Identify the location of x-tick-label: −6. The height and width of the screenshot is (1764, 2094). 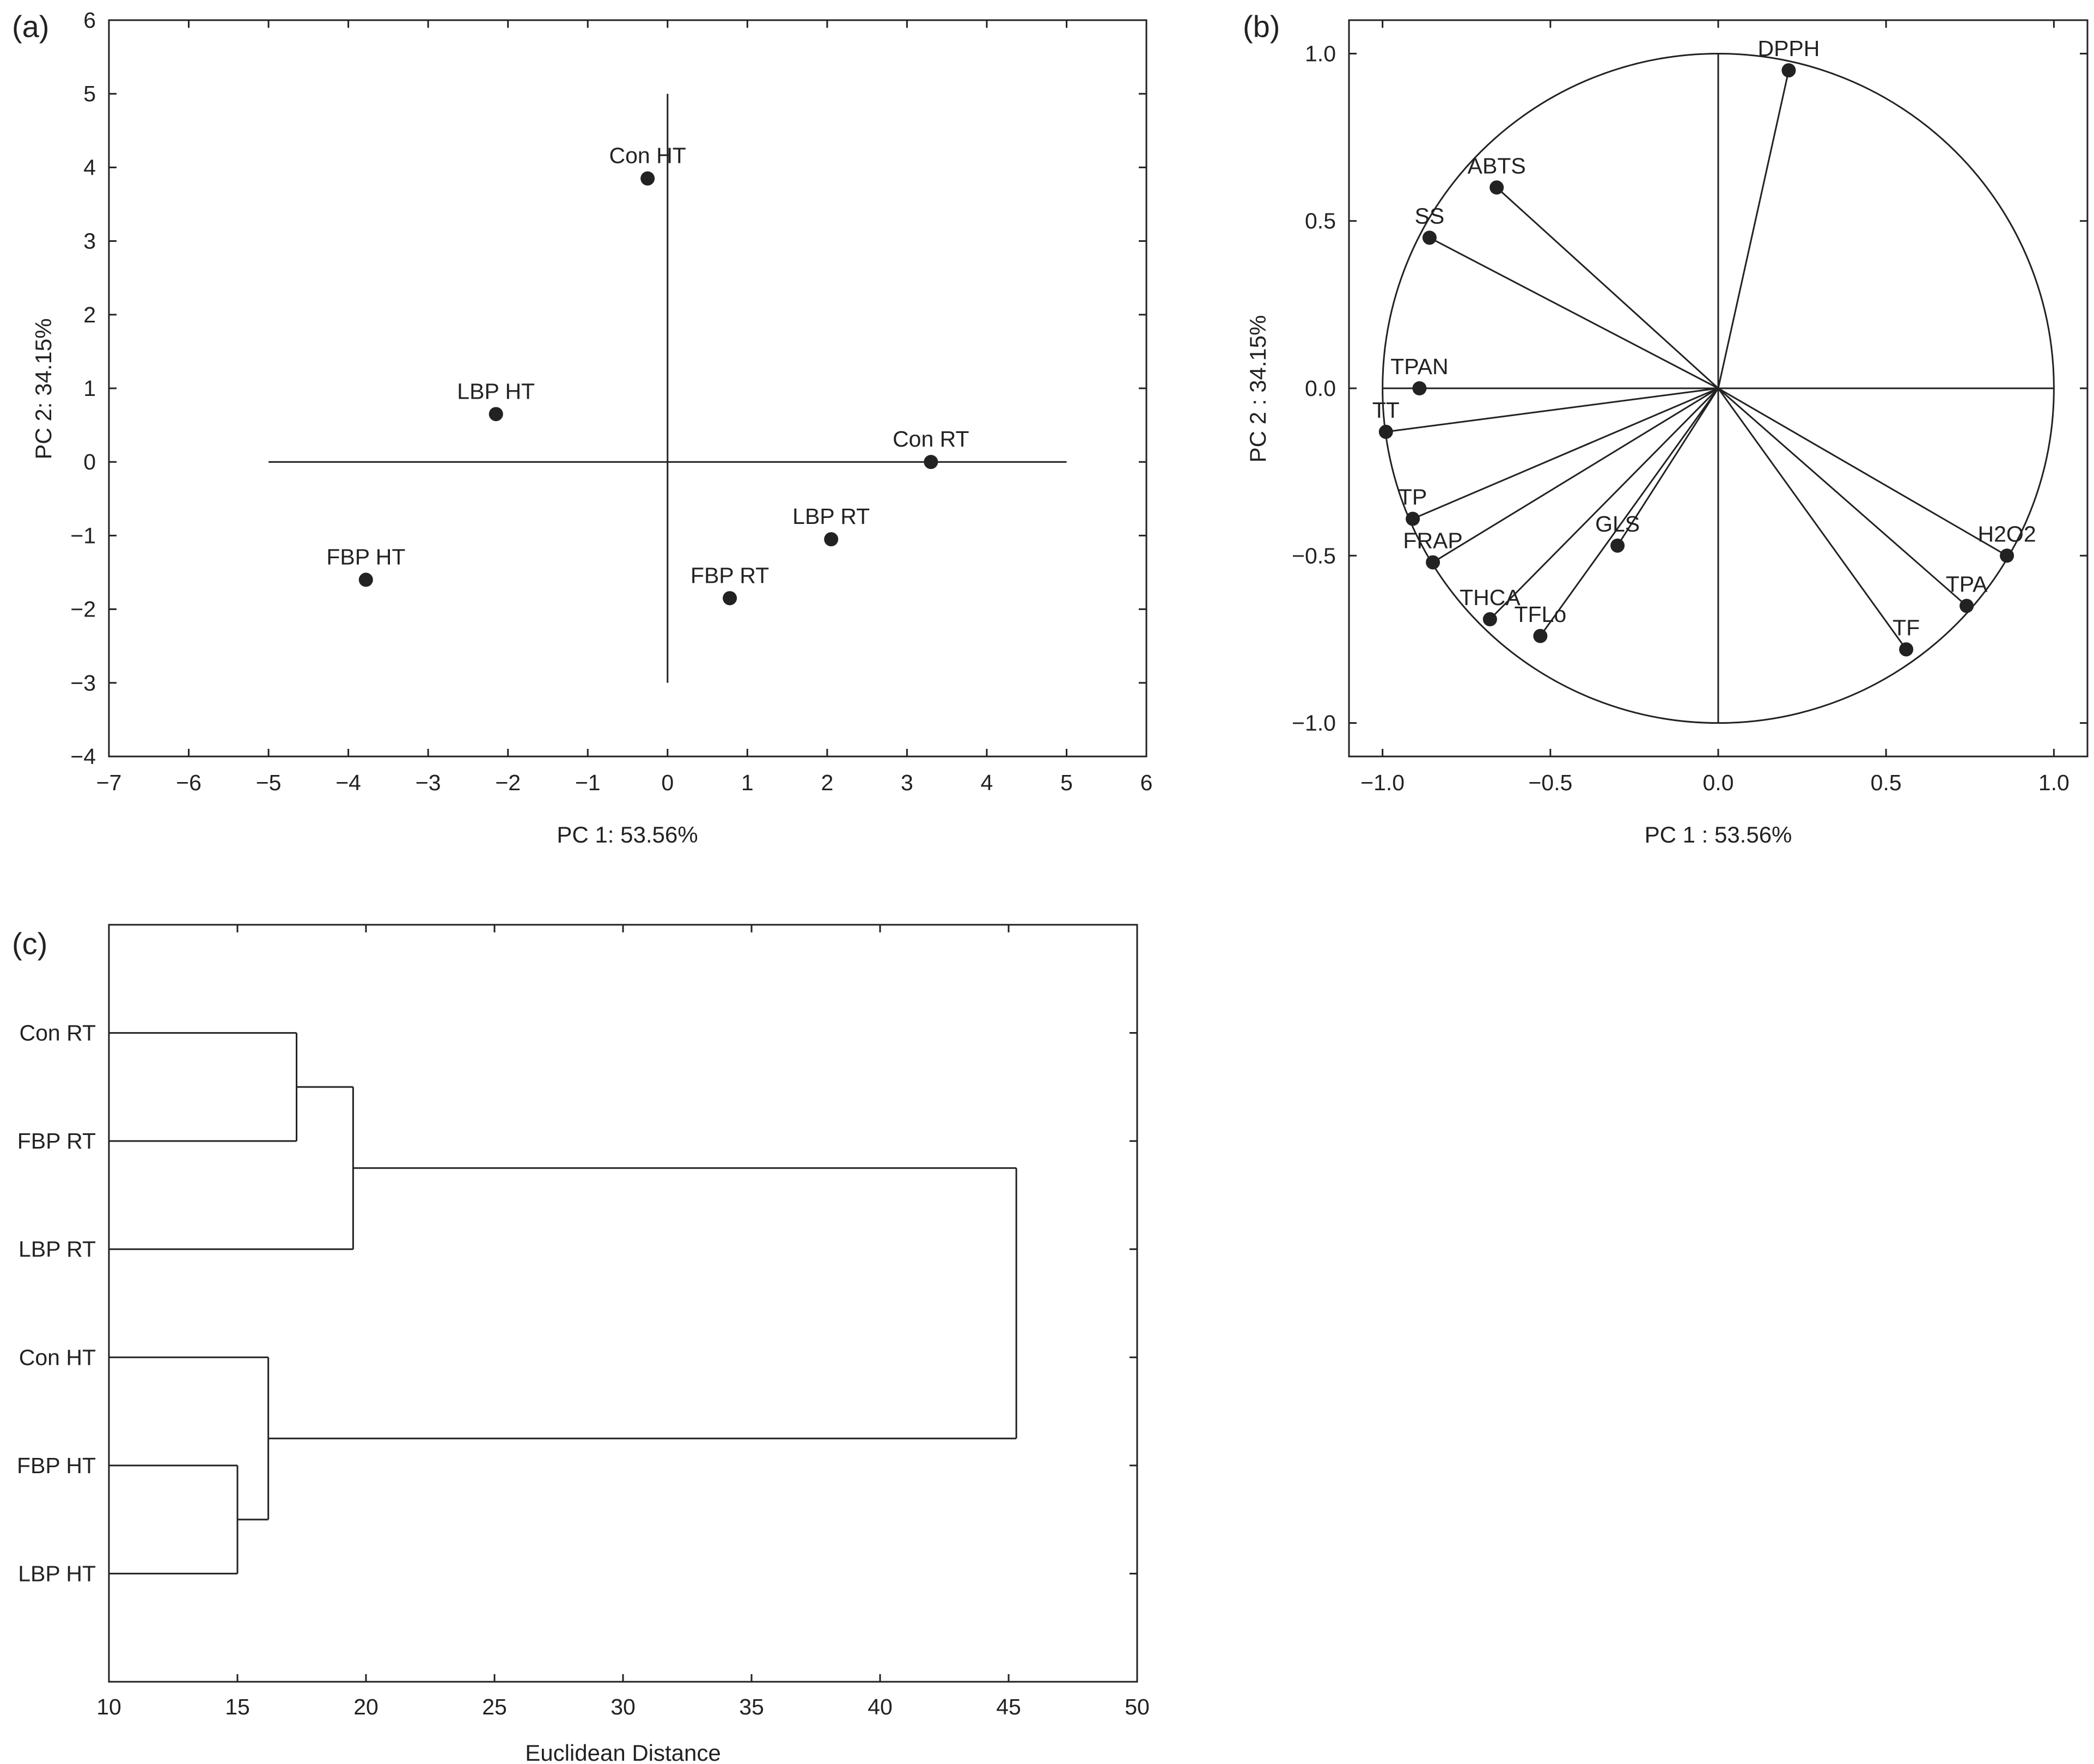
(189, 782).